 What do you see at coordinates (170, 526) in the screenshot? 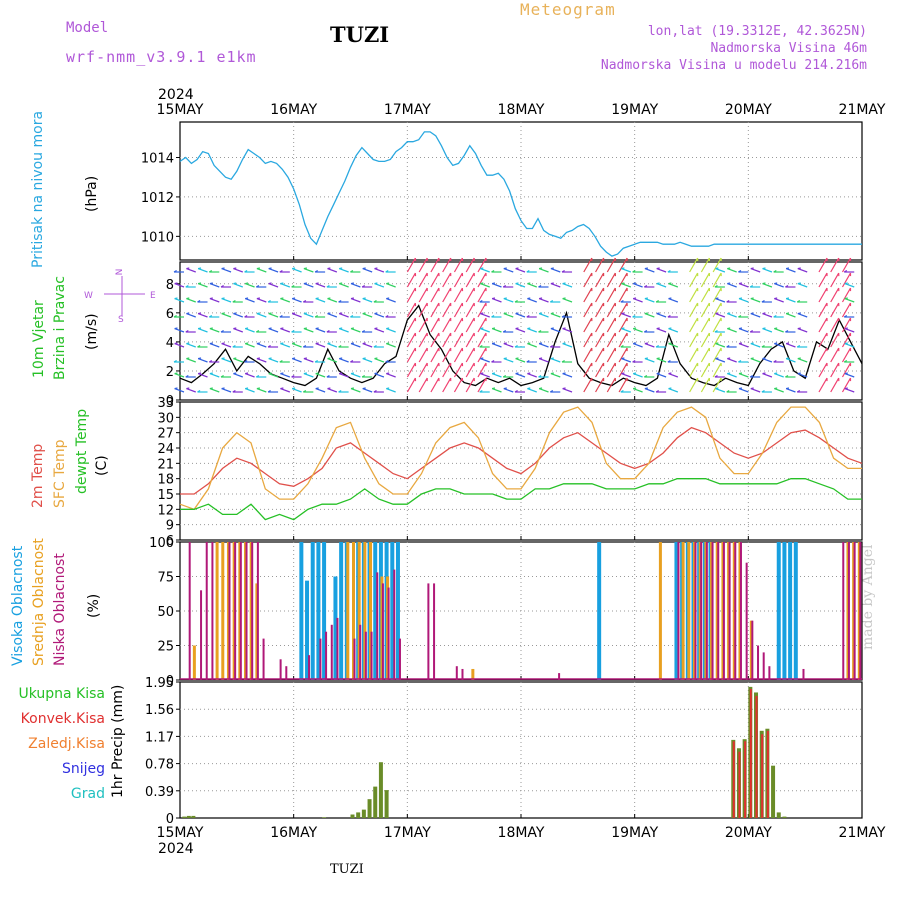
I see `temperature-ytick-label: 9` at bounding box center [170, 526].